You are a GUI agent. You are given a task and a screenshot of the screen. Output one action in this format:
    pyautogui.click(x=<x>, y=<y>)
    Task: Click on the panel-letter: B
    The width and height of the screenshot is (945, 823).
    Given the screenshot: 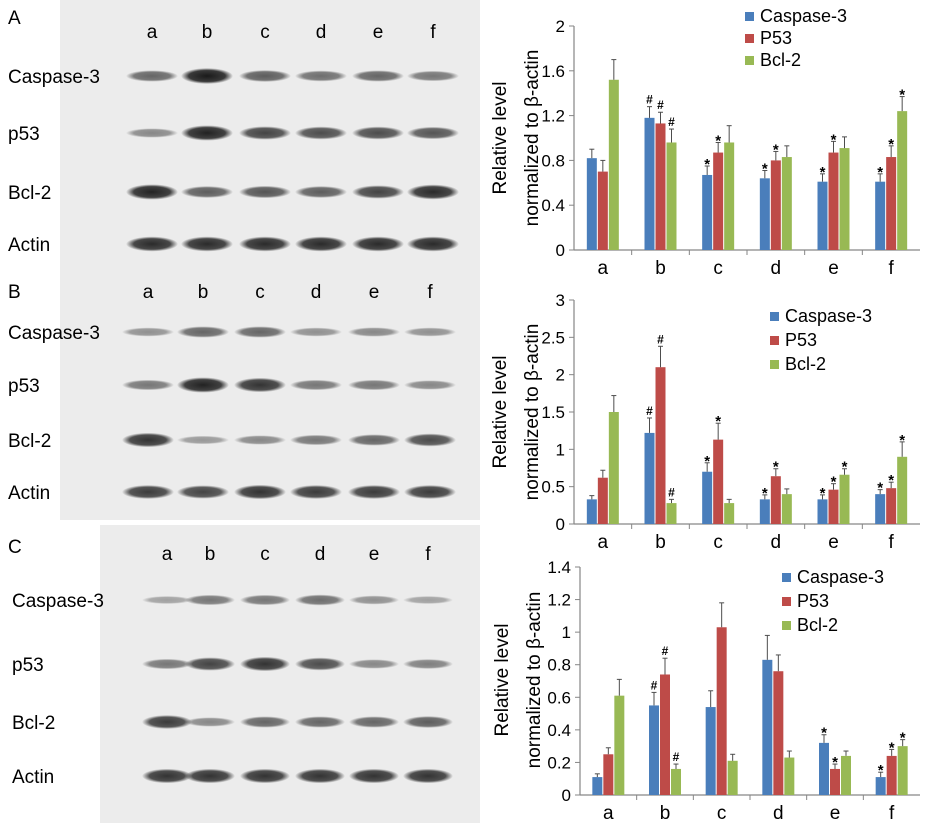 What is the action you would take?
    pyautogui.click(x=14, y=292)
    